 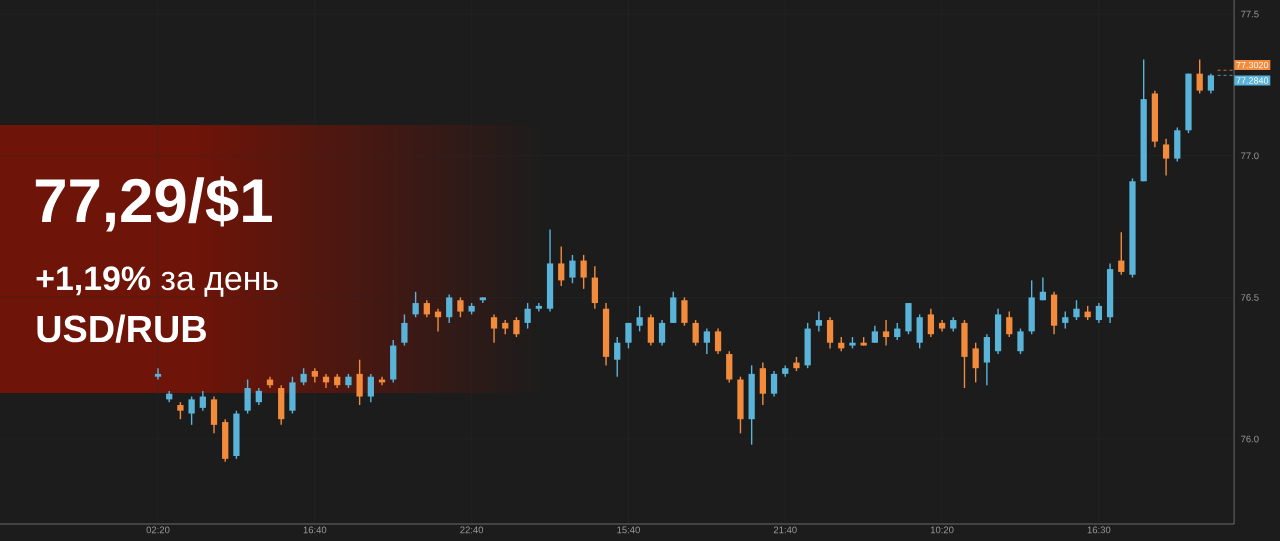 I want to click on y-tick-label: 76.5, so click(x=1250, y=297).